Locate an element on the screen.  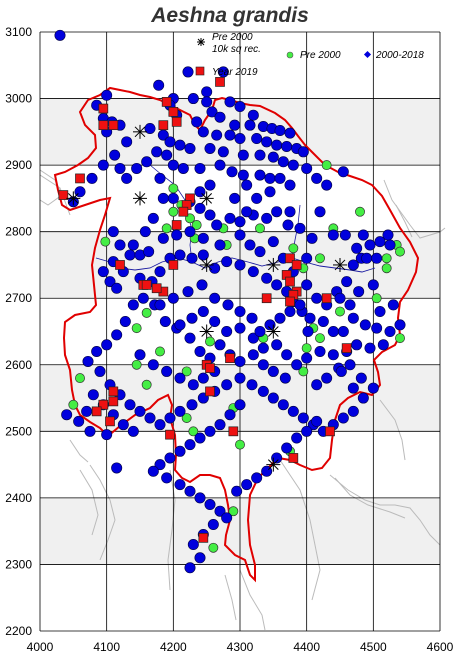
river is located at coordinates (235, 265).